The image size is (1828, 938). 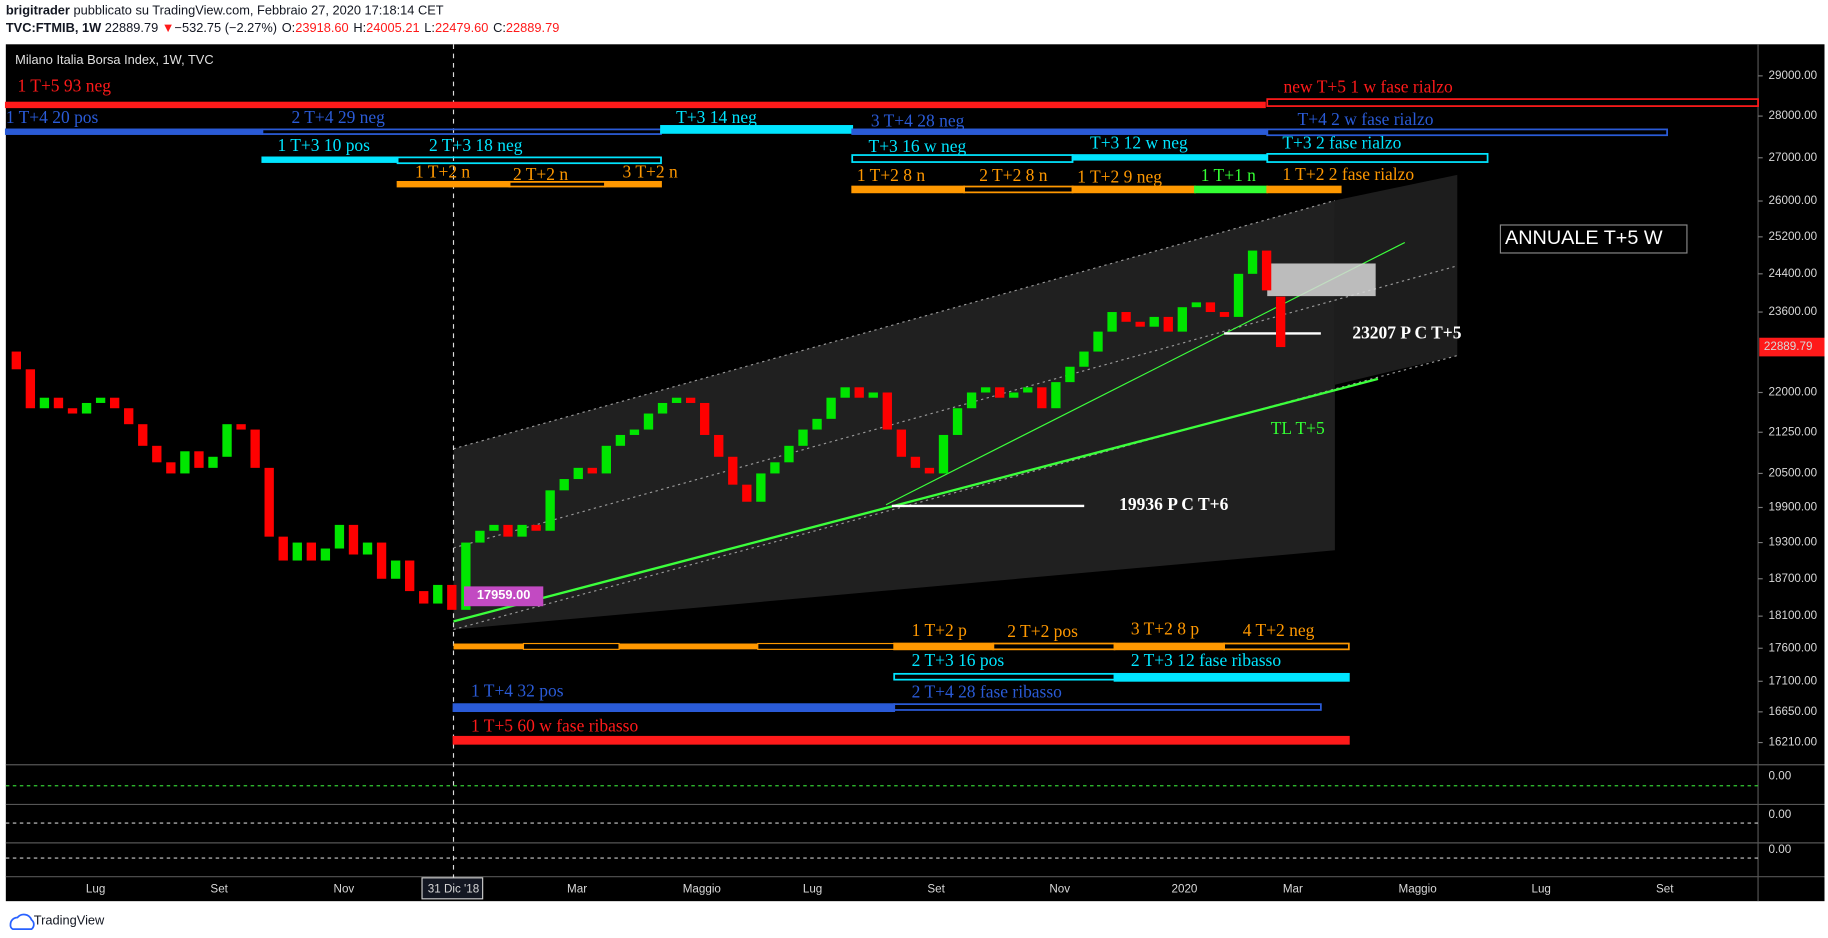 What do you see at coordinates (1228, 175) in the screenshot?
I see `annotation: 1 T+1 n` at bounding box center [1228, 175].